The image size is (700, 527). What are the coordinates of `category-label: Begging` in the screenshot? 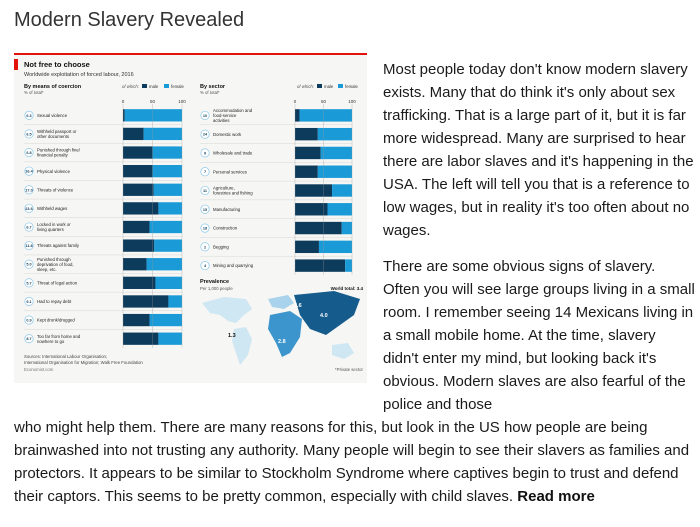 It's located at (221, 246).